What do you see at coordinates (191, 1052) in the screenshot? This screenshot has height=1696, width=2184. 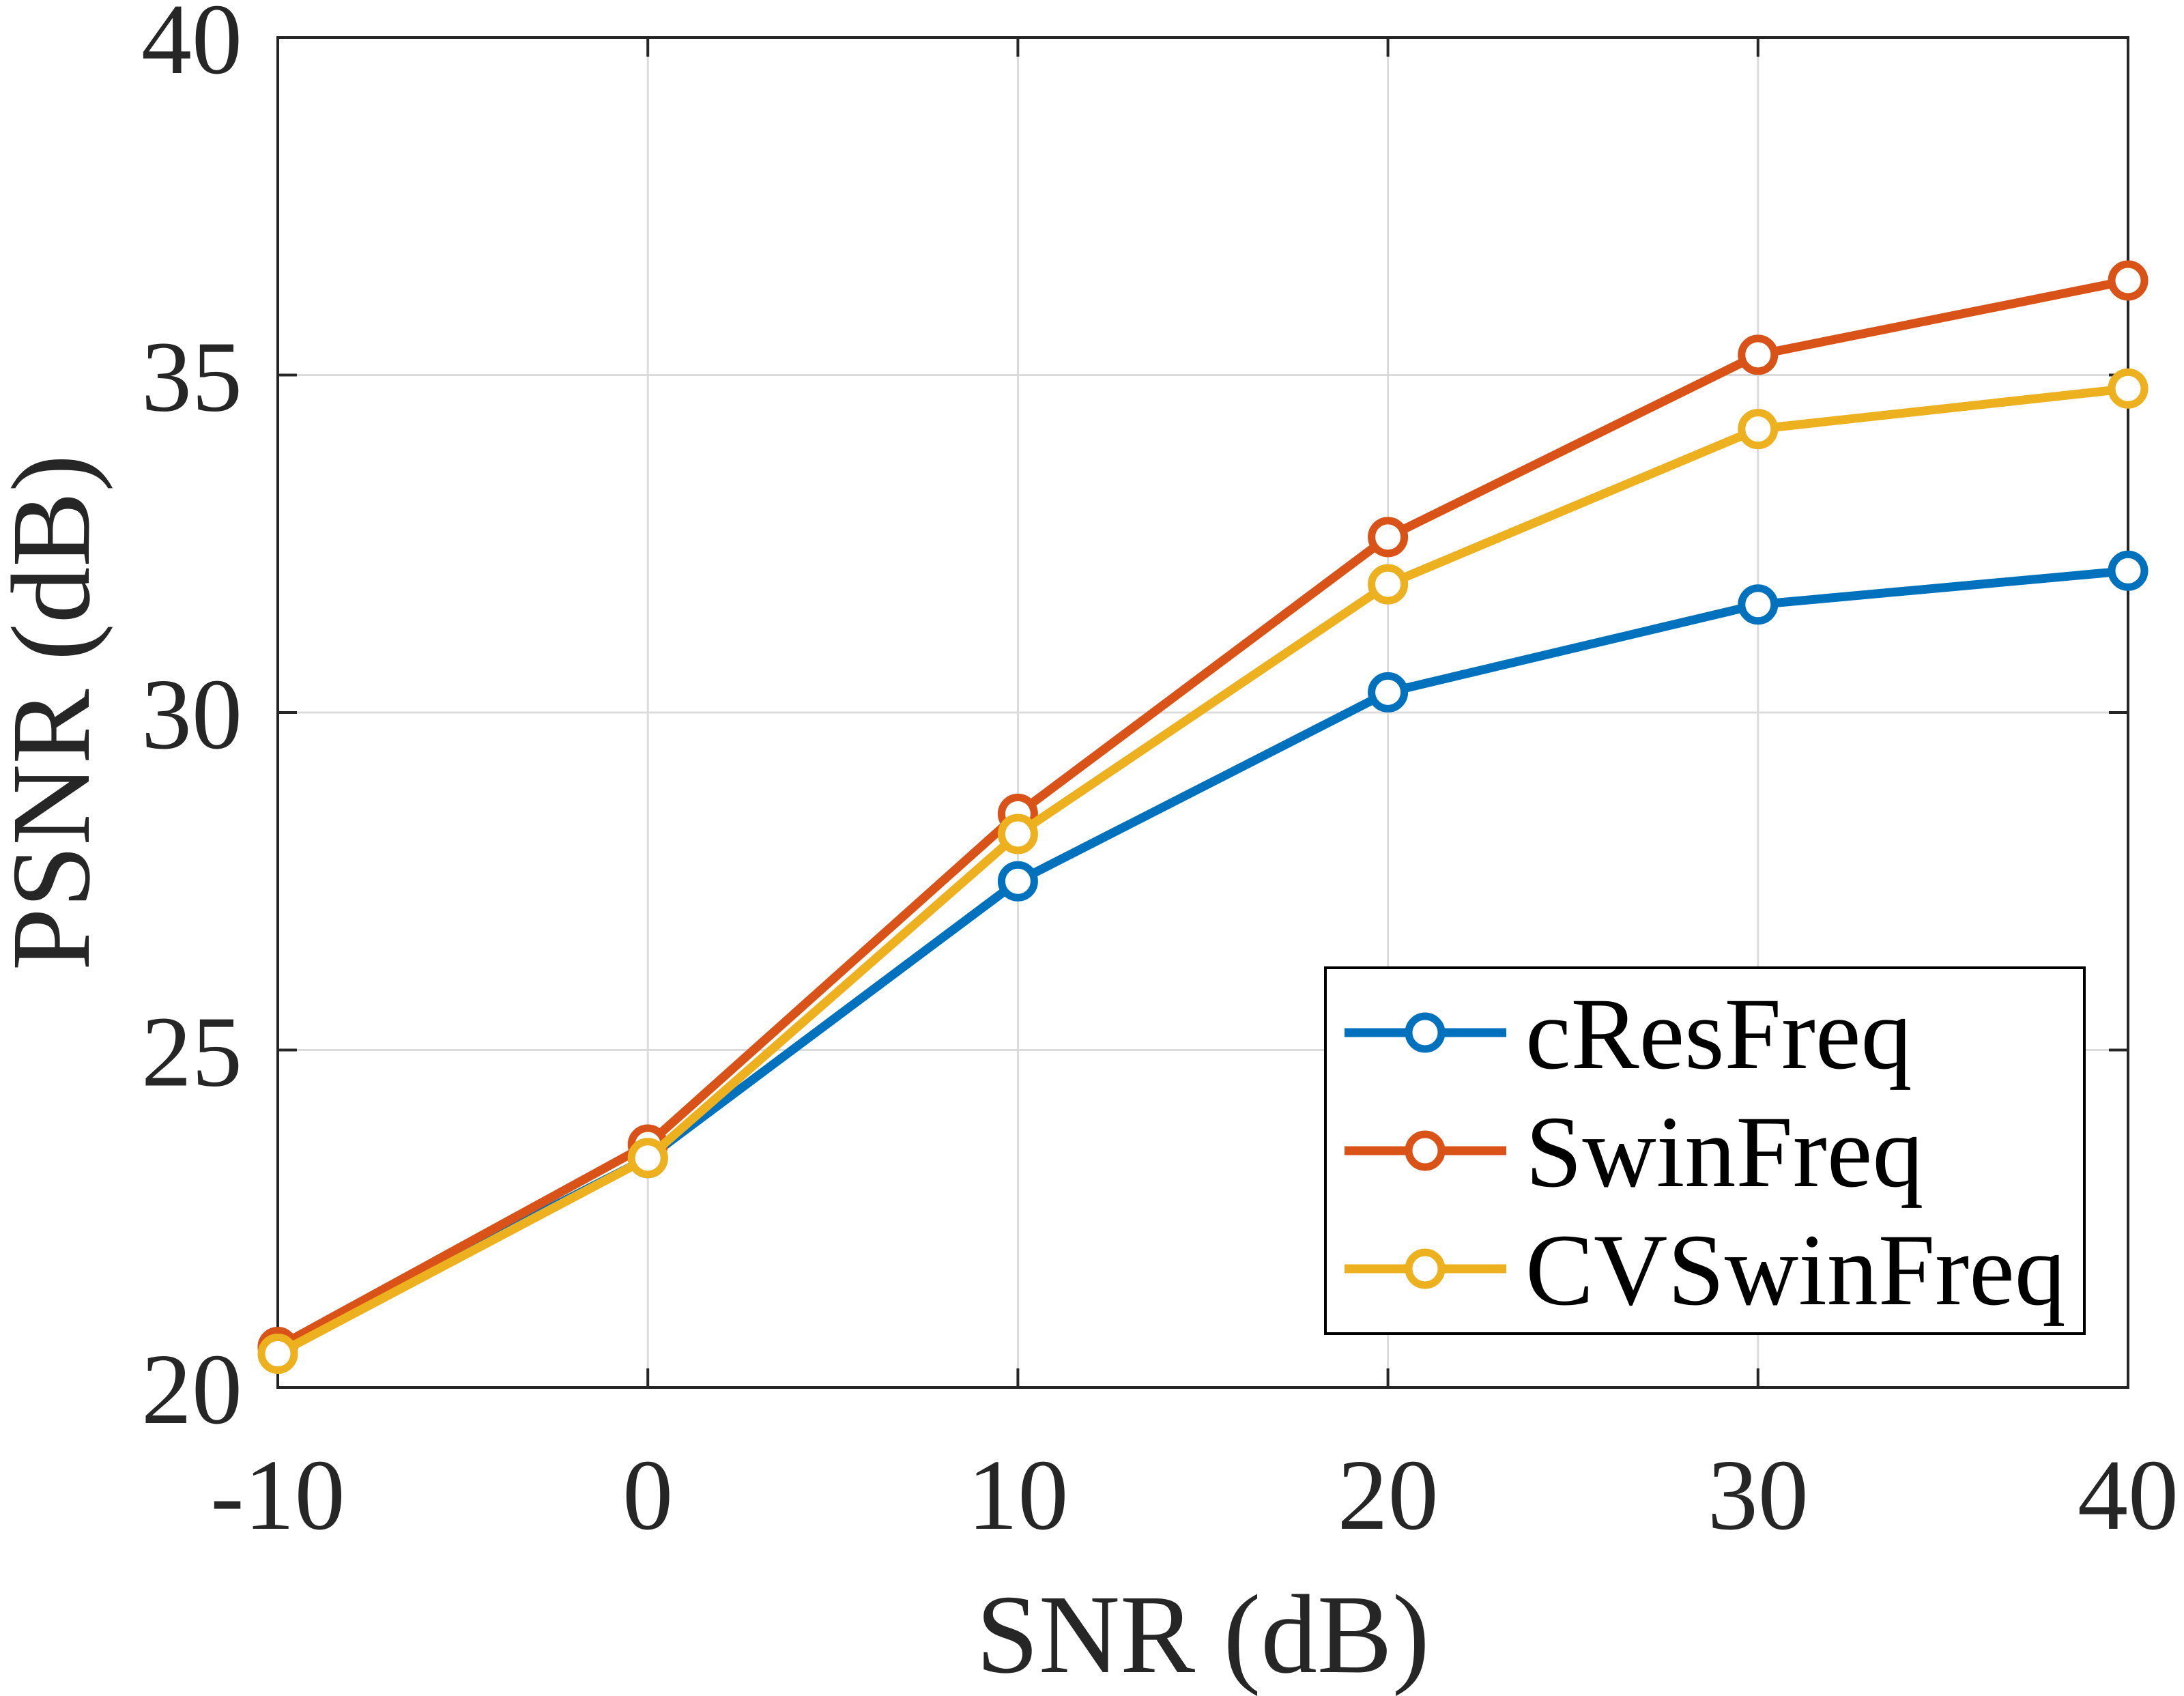 I see `y-tick-label: 25` at bounding box center [191, 1052].